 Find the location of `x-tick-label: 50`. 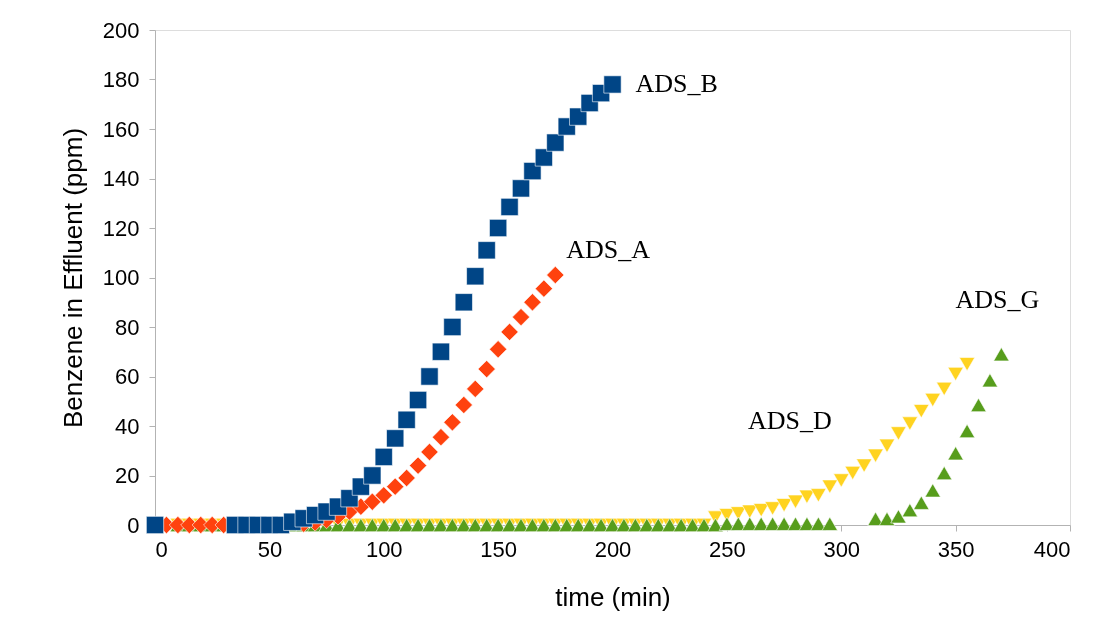

x-tick-label: 50 is located at coordinates (270, 549).